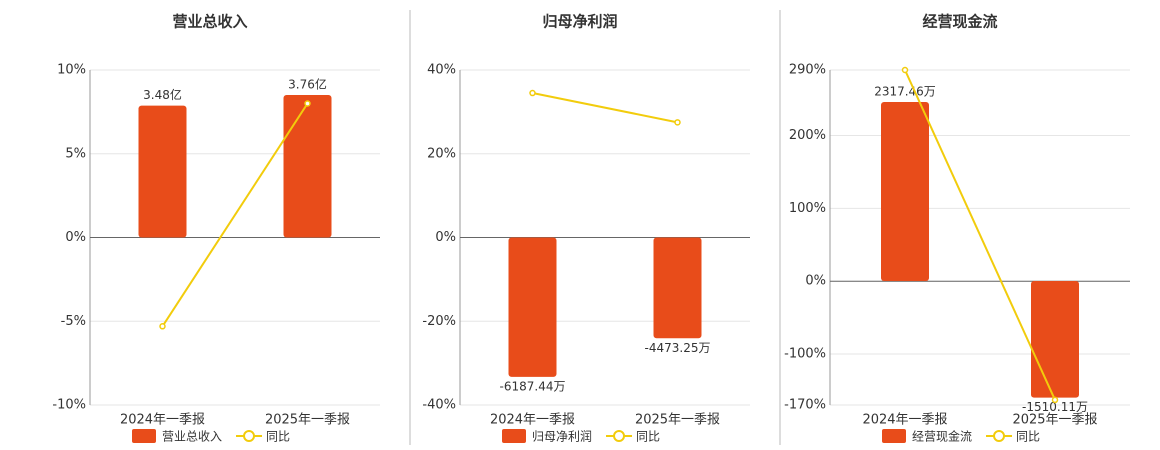 This screenshot has height=450, width=1160. What do you see at coordinates (942, 436) in the screenshot?
I see `legend-label: 经营现金流` at bounding box center [942, 436].